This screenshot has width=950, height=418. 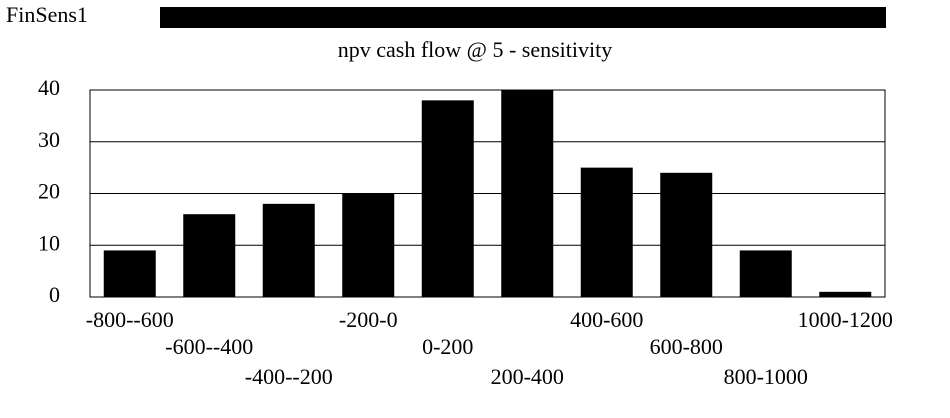 What do you see at coordinates (368, 319) in the screenshot?
I see `x-tick-label: -200-0` at bounding box center [368, 319].